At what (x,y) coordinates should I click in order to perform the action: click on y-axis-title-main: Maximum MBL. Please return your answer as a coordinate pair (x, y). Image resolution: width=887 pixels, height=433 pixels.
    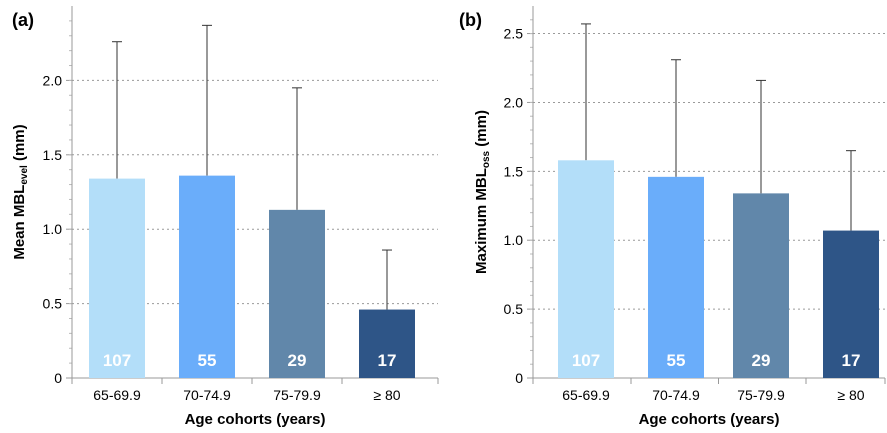
    Looking at the image, I should click on (481, 221).